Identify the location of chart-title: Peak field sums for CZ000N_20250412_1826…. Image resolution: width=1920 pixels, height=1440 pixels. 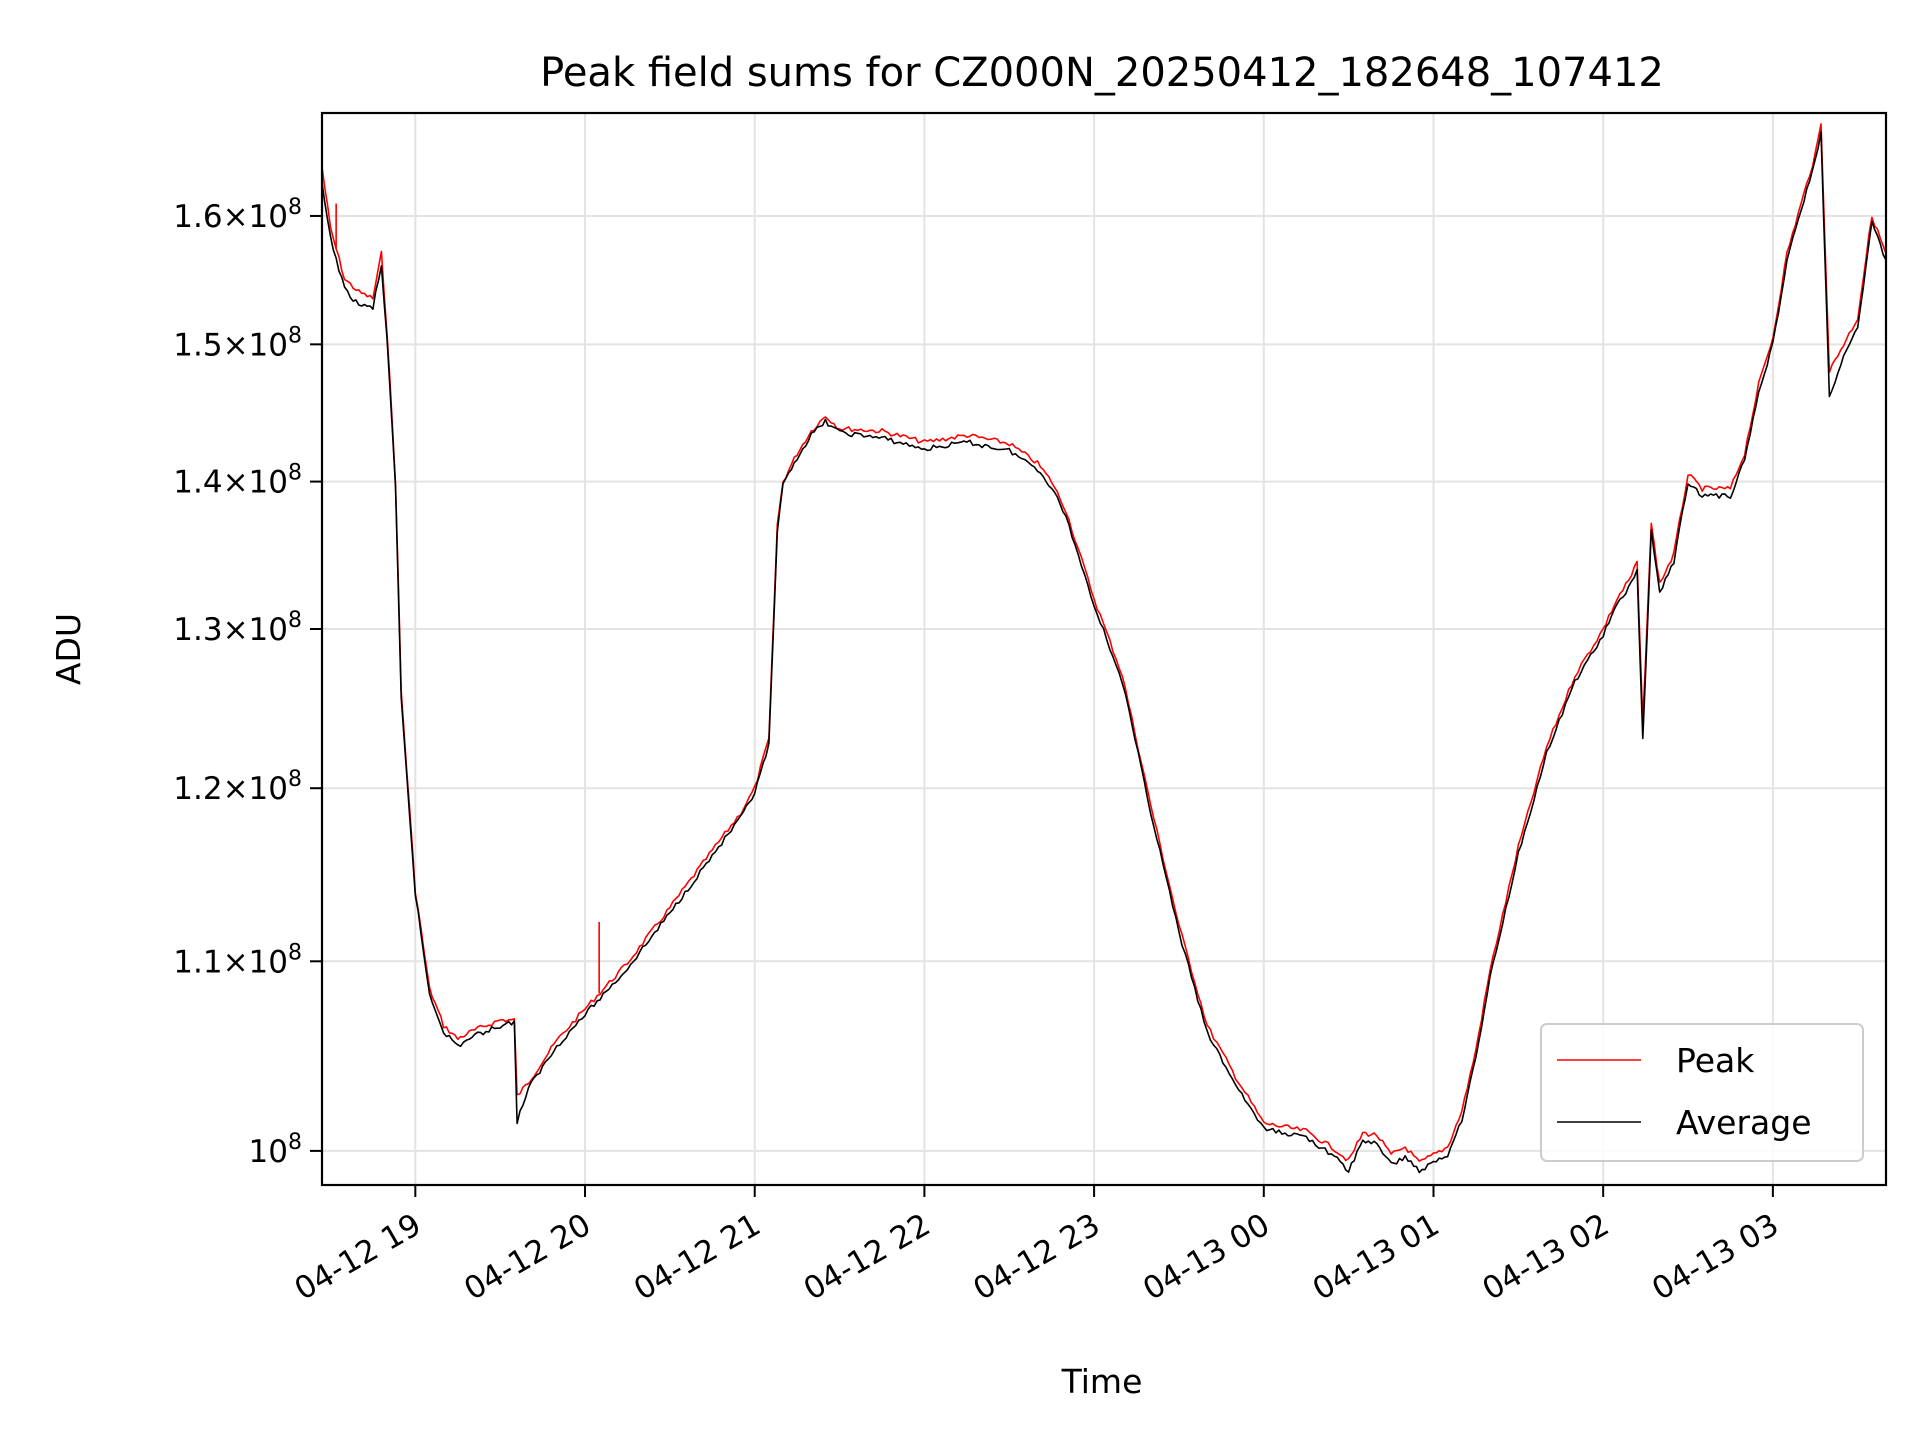
(1102, 73).